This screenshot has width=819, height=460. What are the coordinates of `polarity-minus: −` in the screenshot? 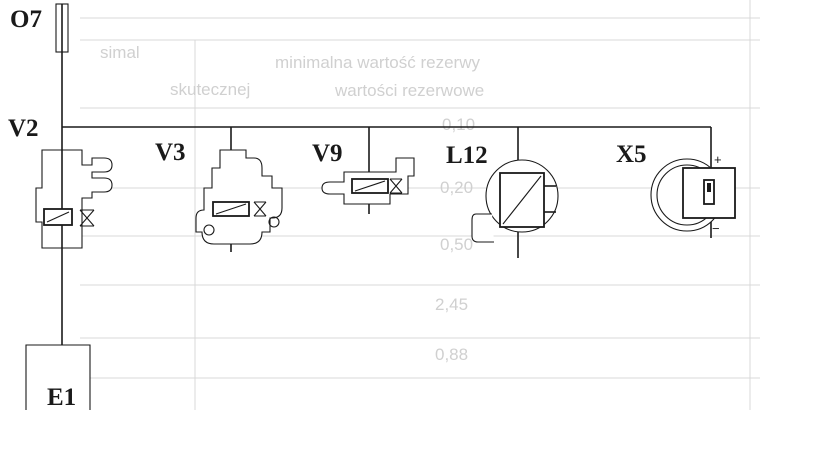 It's located at (716, 228).